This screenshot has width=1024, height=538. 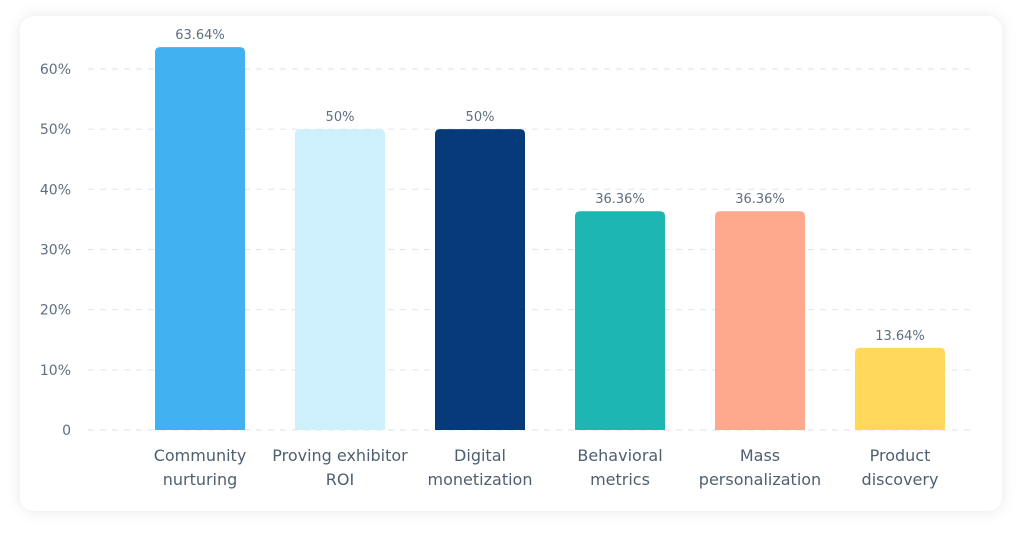 What do you see at coordinates (55, 371) in the screenshot?
I see `y-tick-label: 10%` at bounding box center [55, 371].